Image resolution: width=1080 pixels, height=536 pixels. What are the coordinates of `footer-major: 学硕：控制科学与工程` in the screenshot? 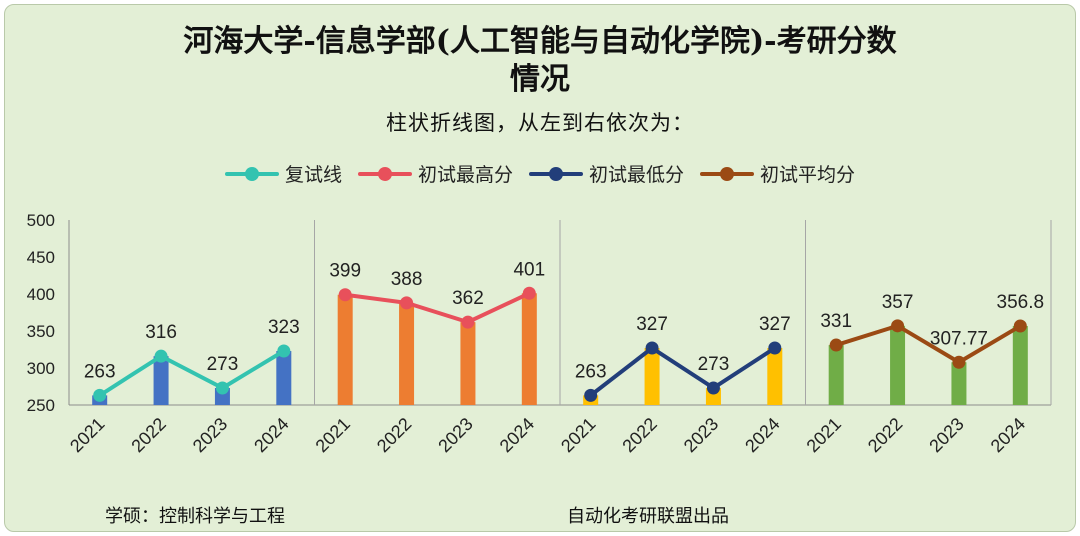 It's located at (195, 516).